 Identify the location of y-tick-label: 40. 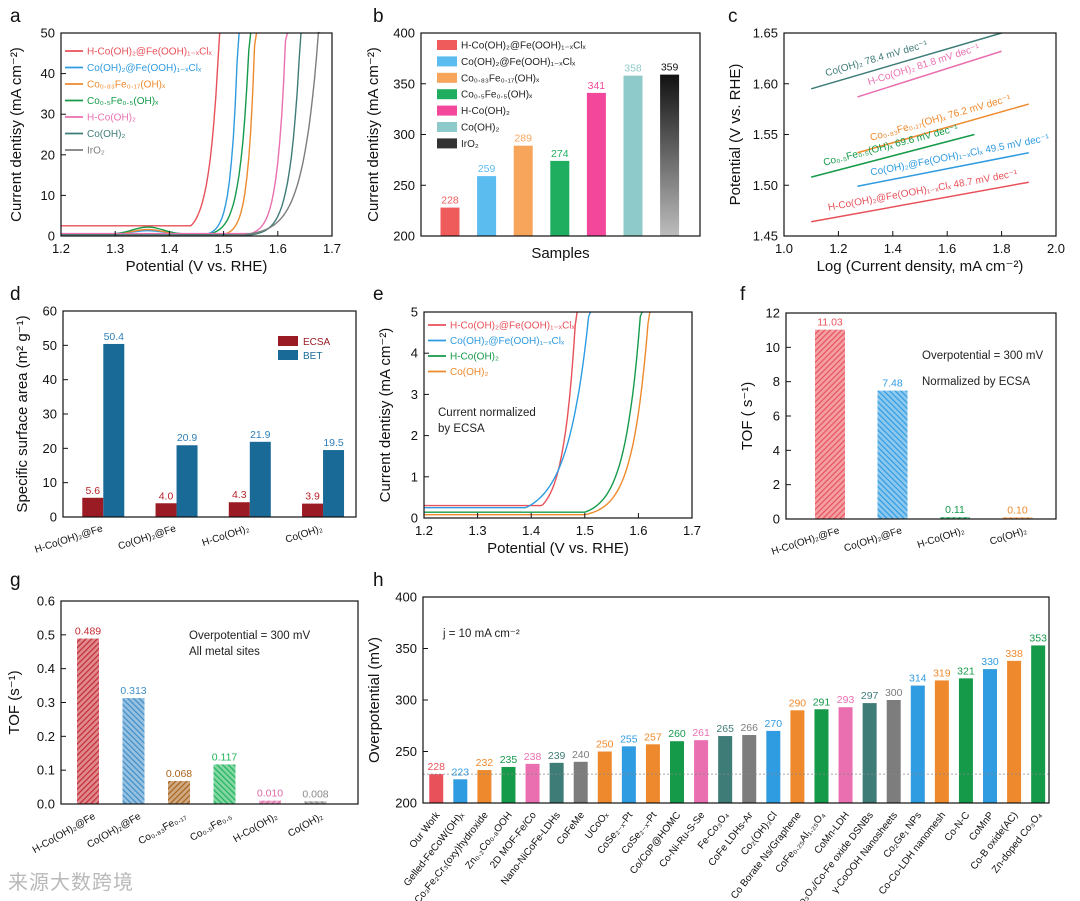
(50, 379).